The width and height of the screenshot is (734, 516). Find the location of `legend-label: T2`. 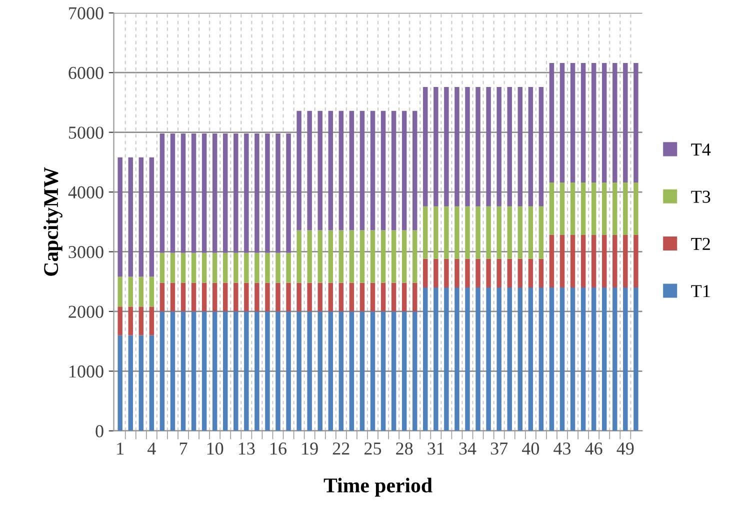

legend-label: T2 is located at coordinates (700, 244).